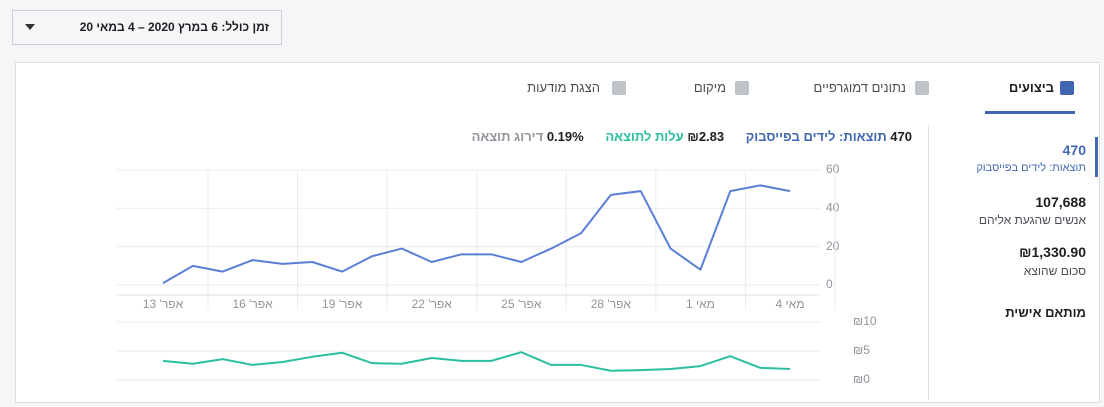 The height and width of the screenshot is (407, 1104). I want to click on y-tick-label: 60, so click(833, 169).